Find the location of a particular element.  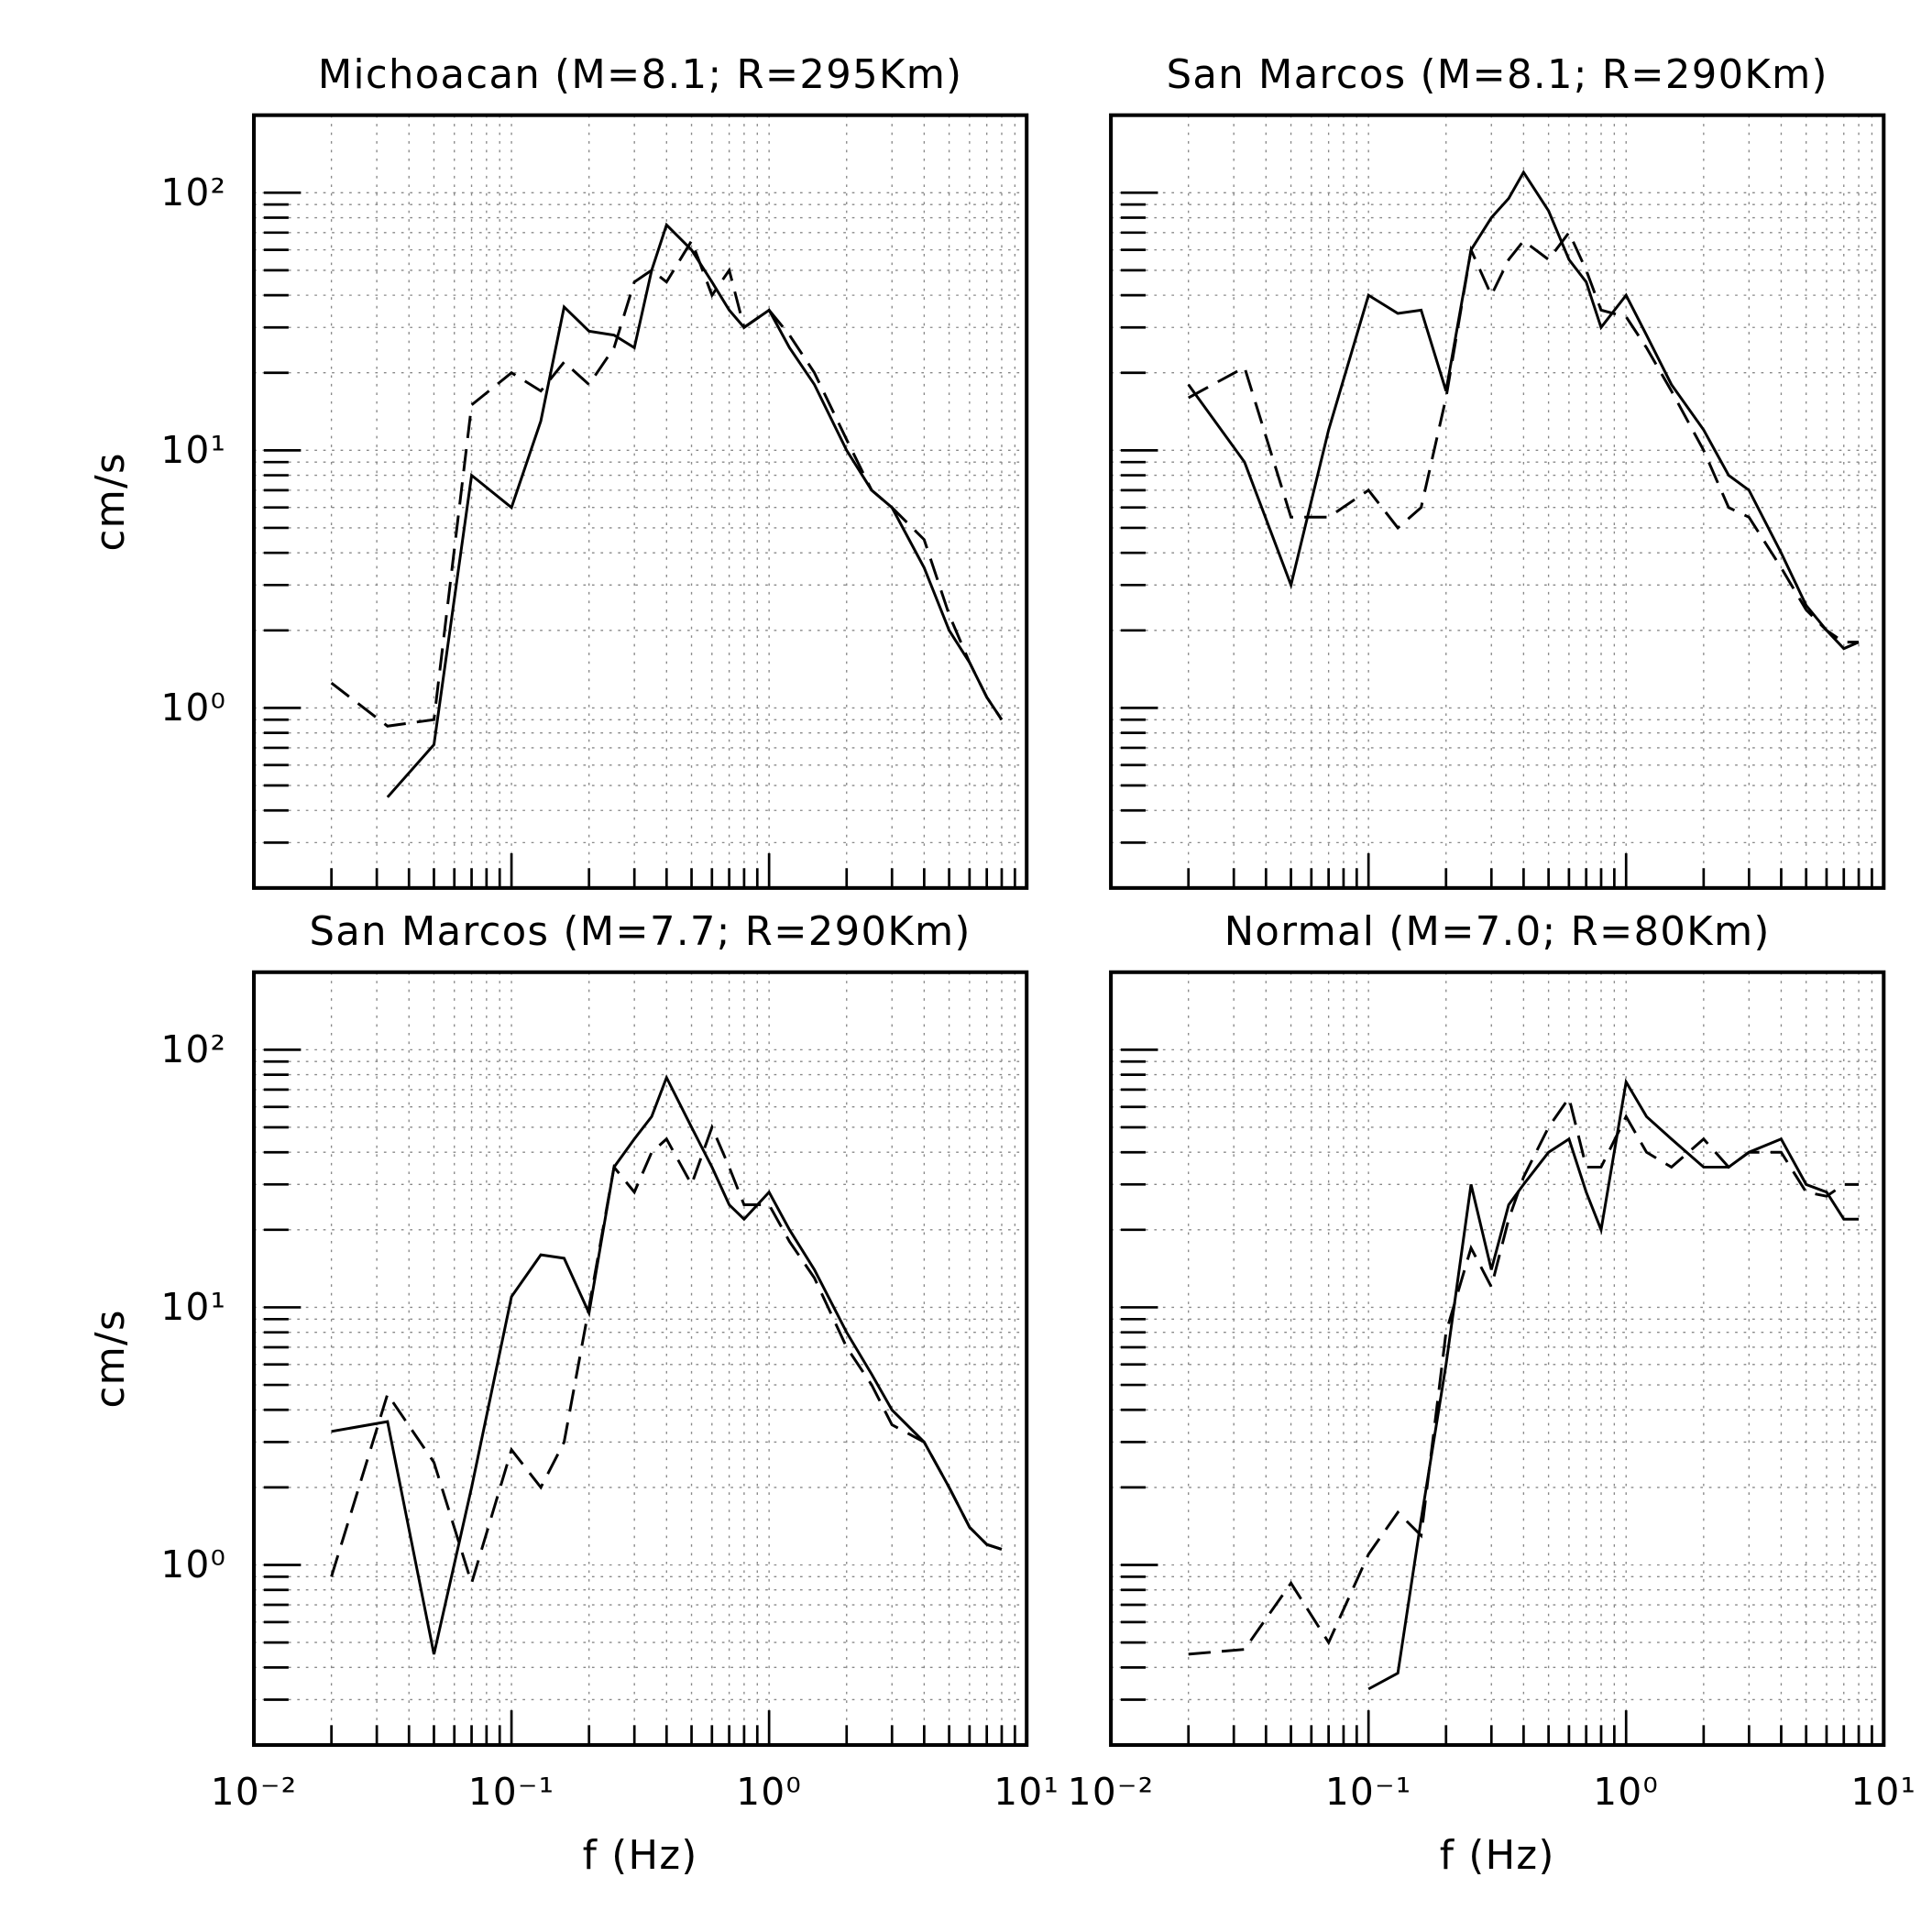

chart-title: San Marcos (M=8.1; R=290Km) is located at coordinates (1497, 75).